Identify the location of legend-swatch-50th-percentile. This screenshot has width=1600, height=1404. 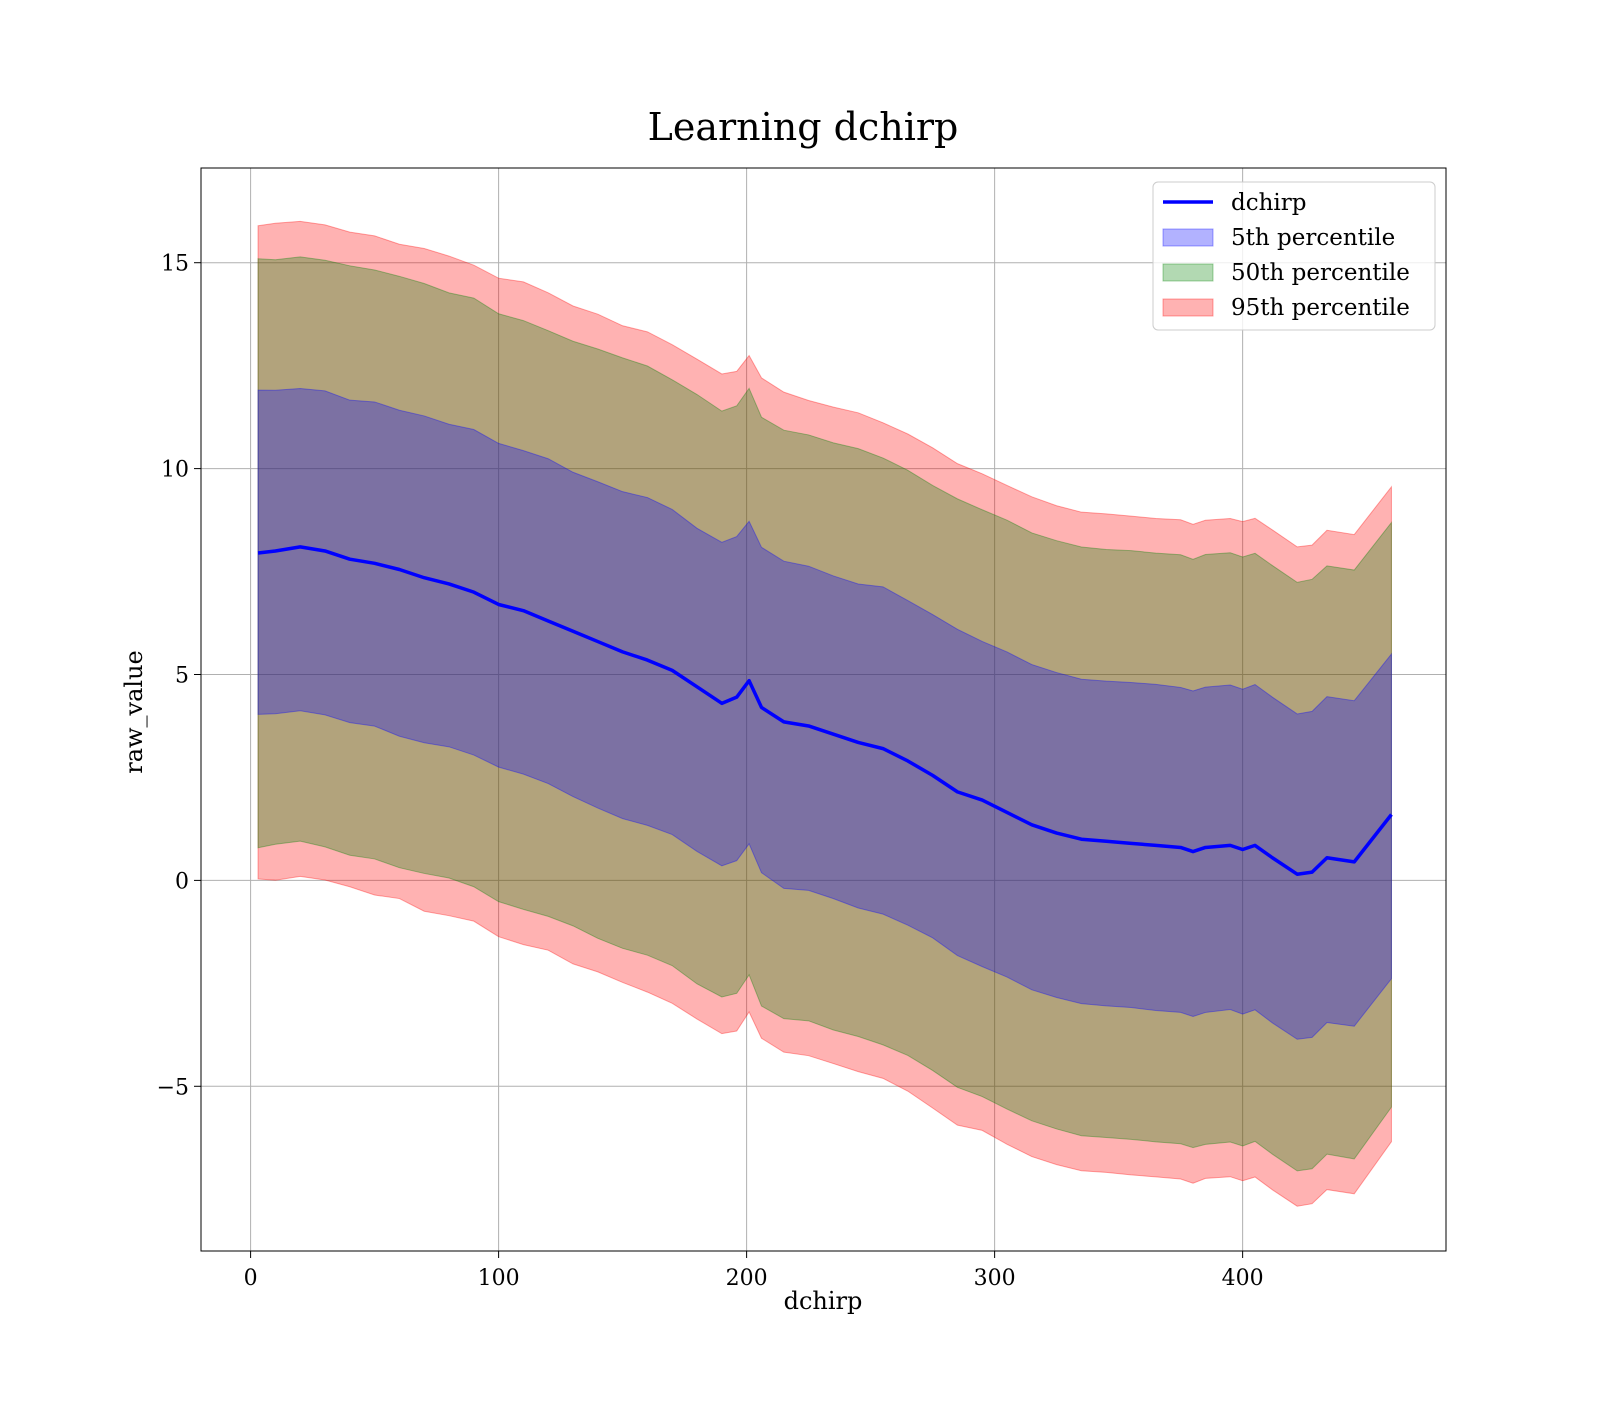
(1188, 272).